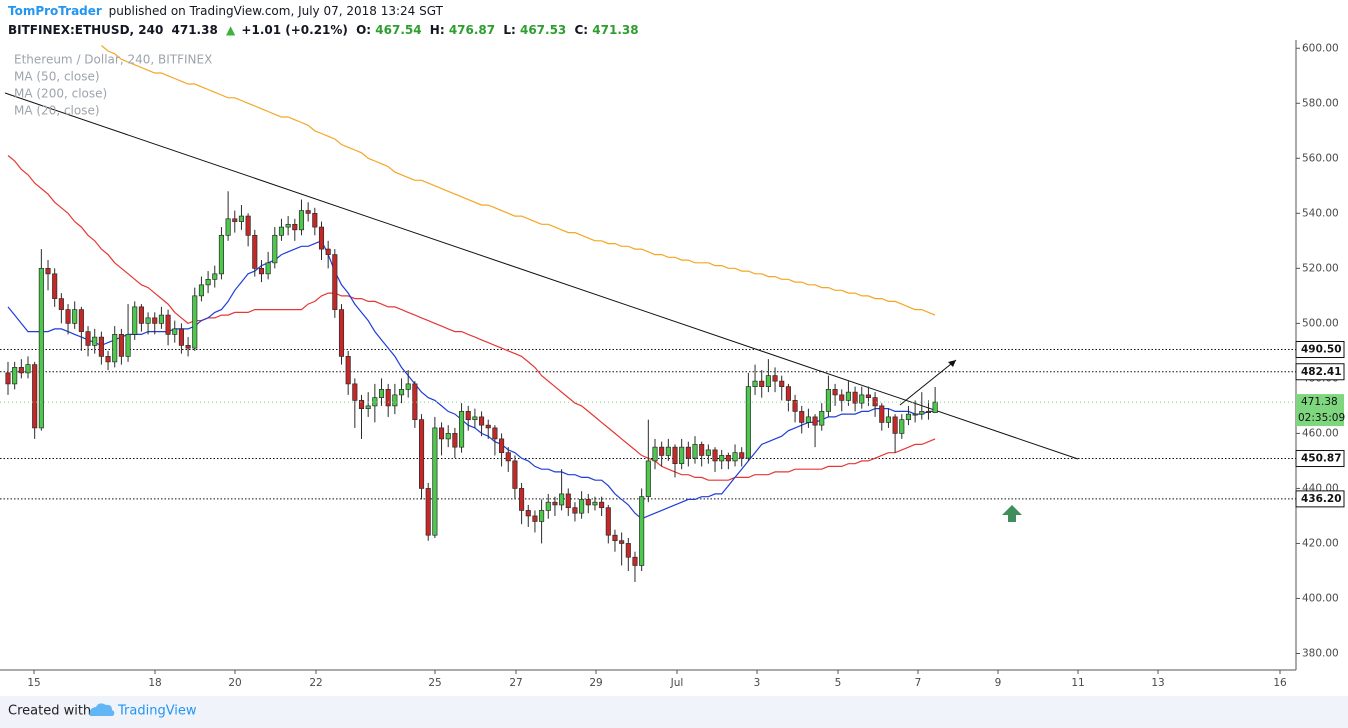 This screenshot has width=1348, height=728. Describe the element at coordinates (1321, 459) in the screenshot. I see `level-label: 450.87` at that location.